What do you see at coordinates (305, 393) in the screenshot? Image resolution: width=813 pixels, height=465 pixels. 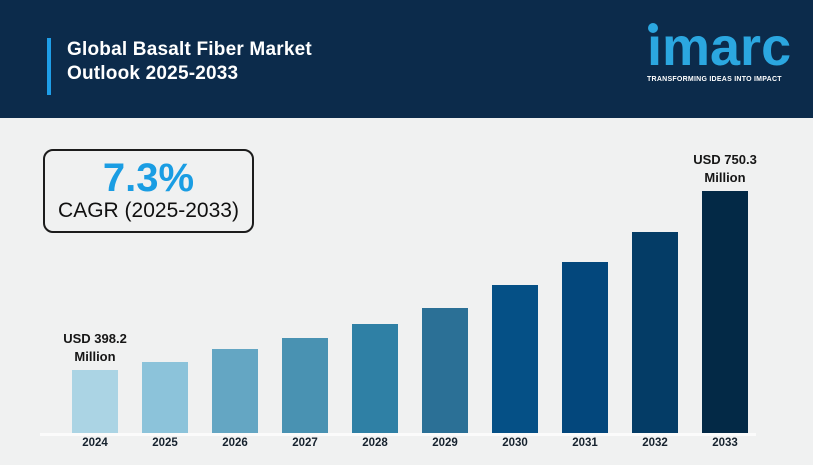 I see `bar-2027: 2027` at bounding box center [305, 393].